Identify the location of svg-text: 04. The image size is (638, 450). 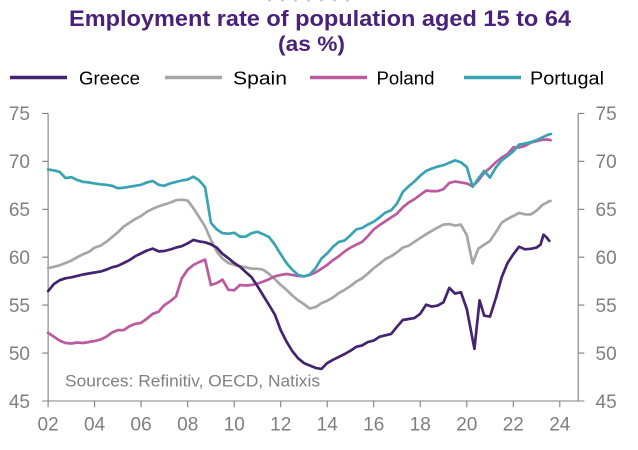
(95, 425).